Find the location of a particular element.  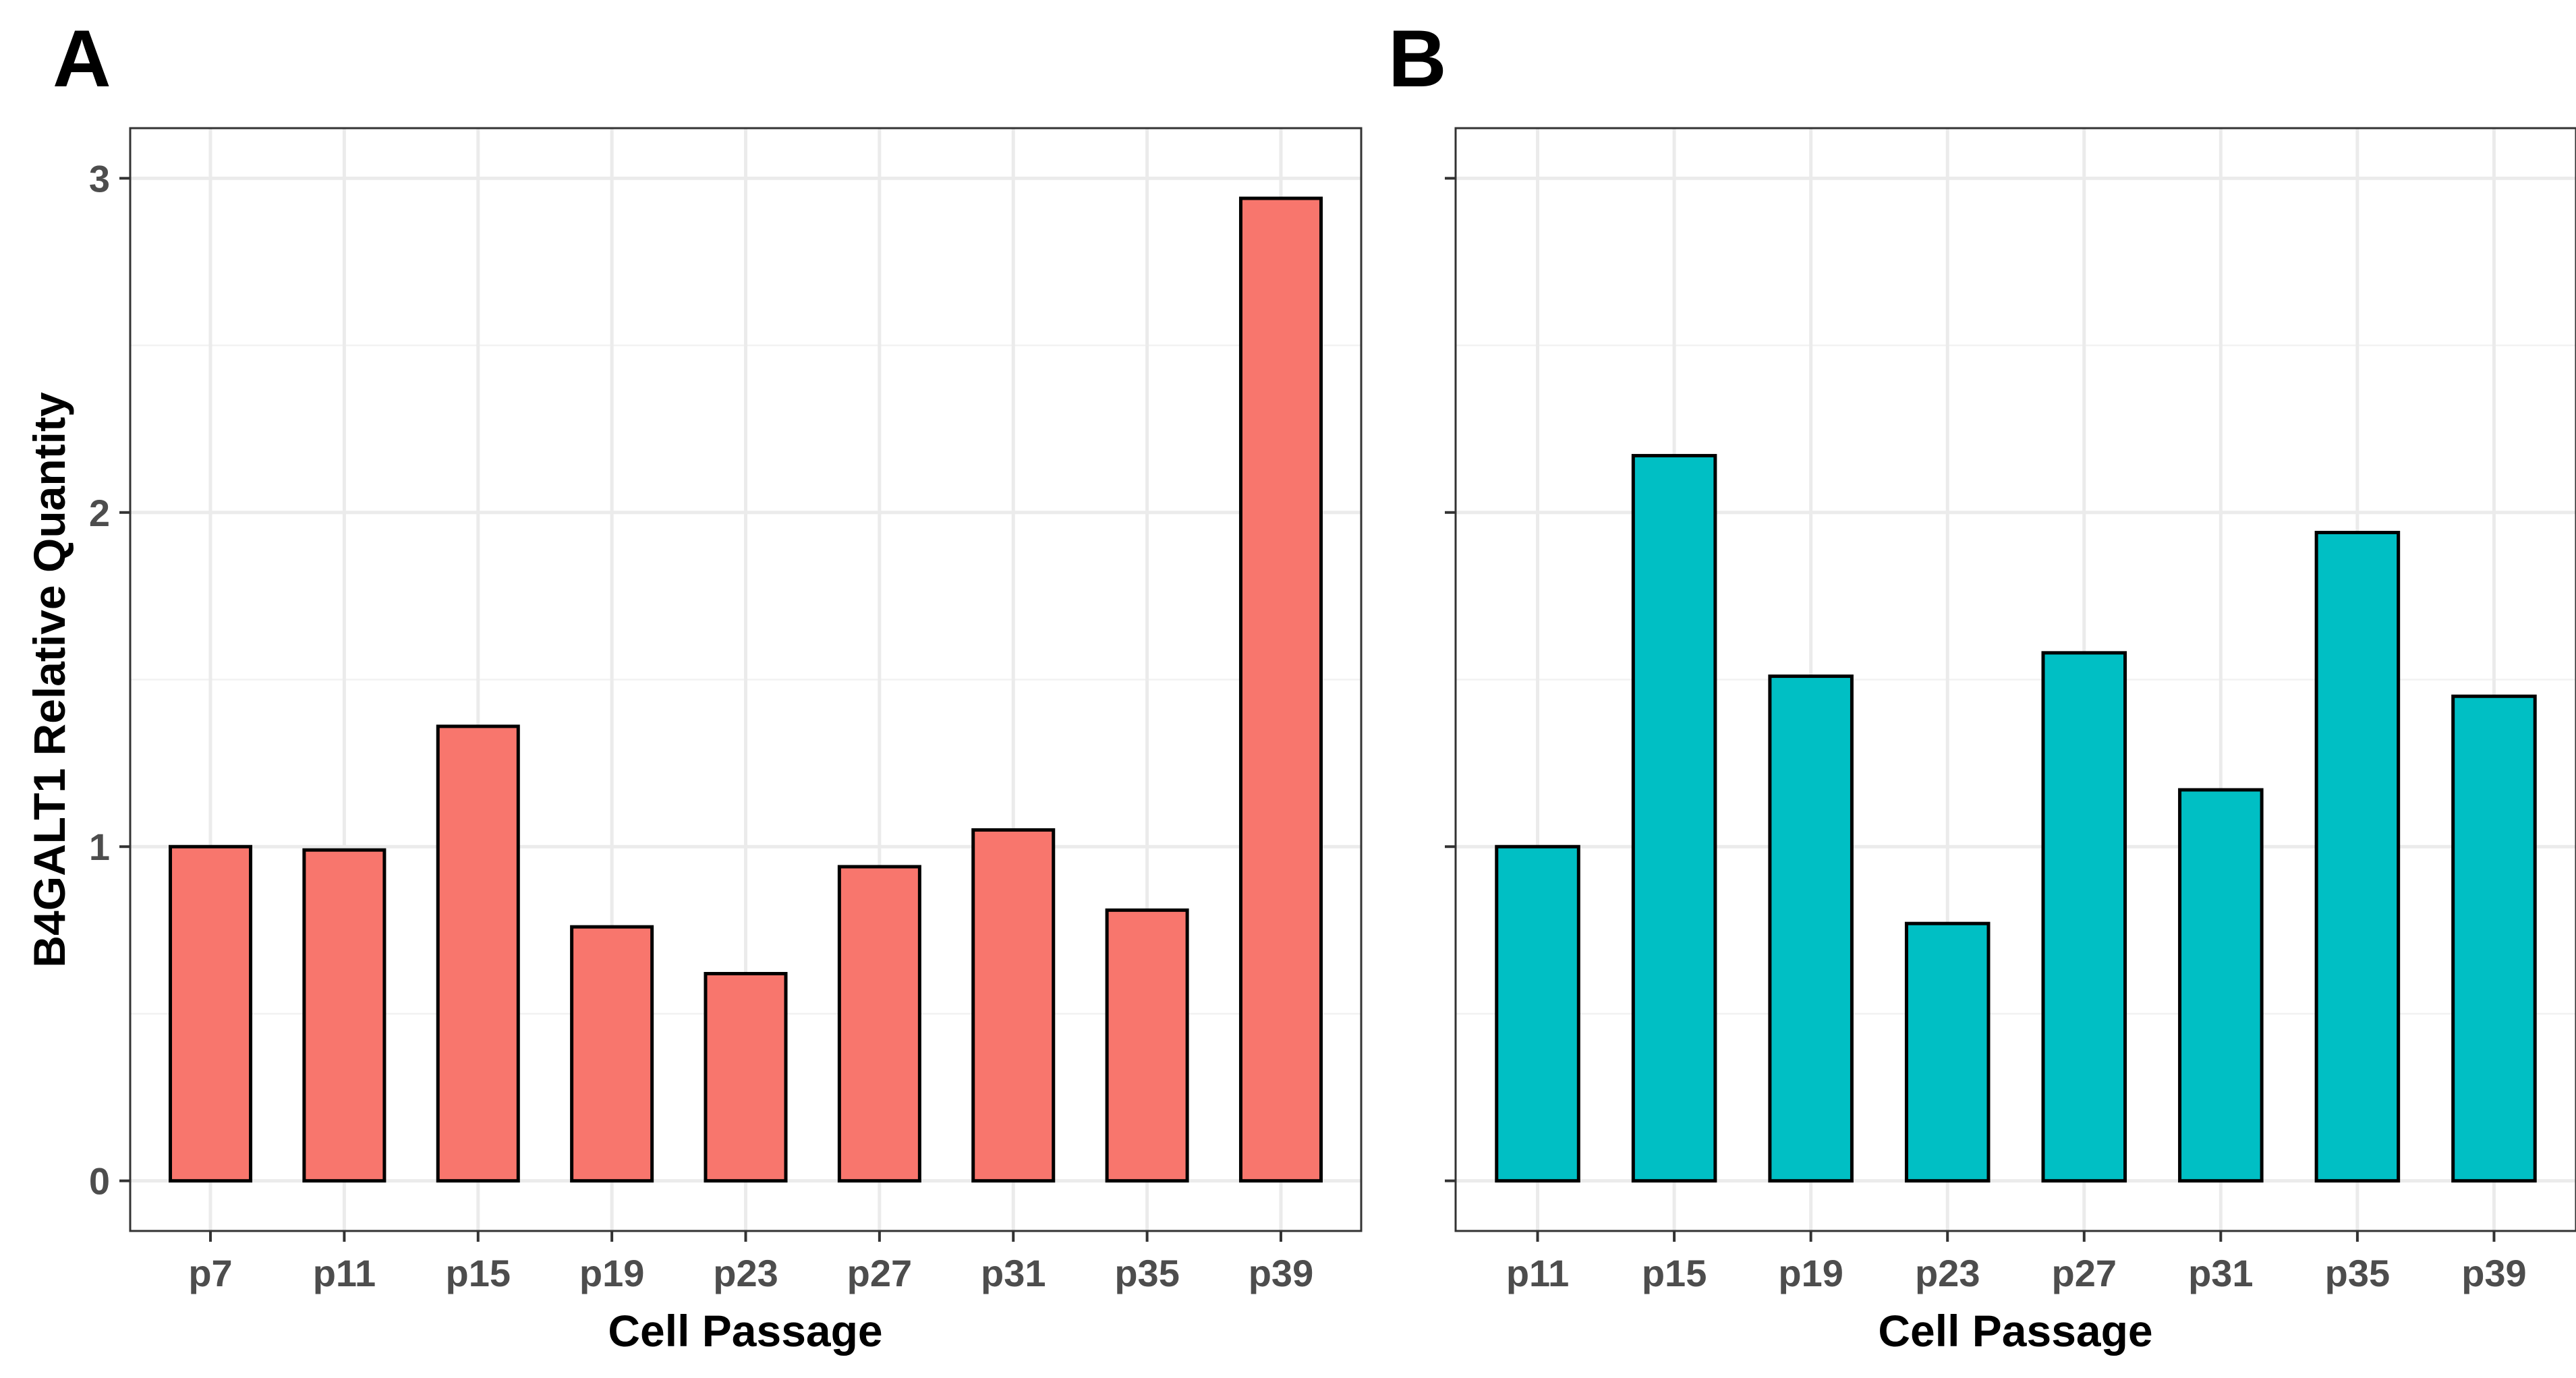

panel-a-y-axis-title: B4GALT1 Relative Quantity is located at coordinates (49, 680).